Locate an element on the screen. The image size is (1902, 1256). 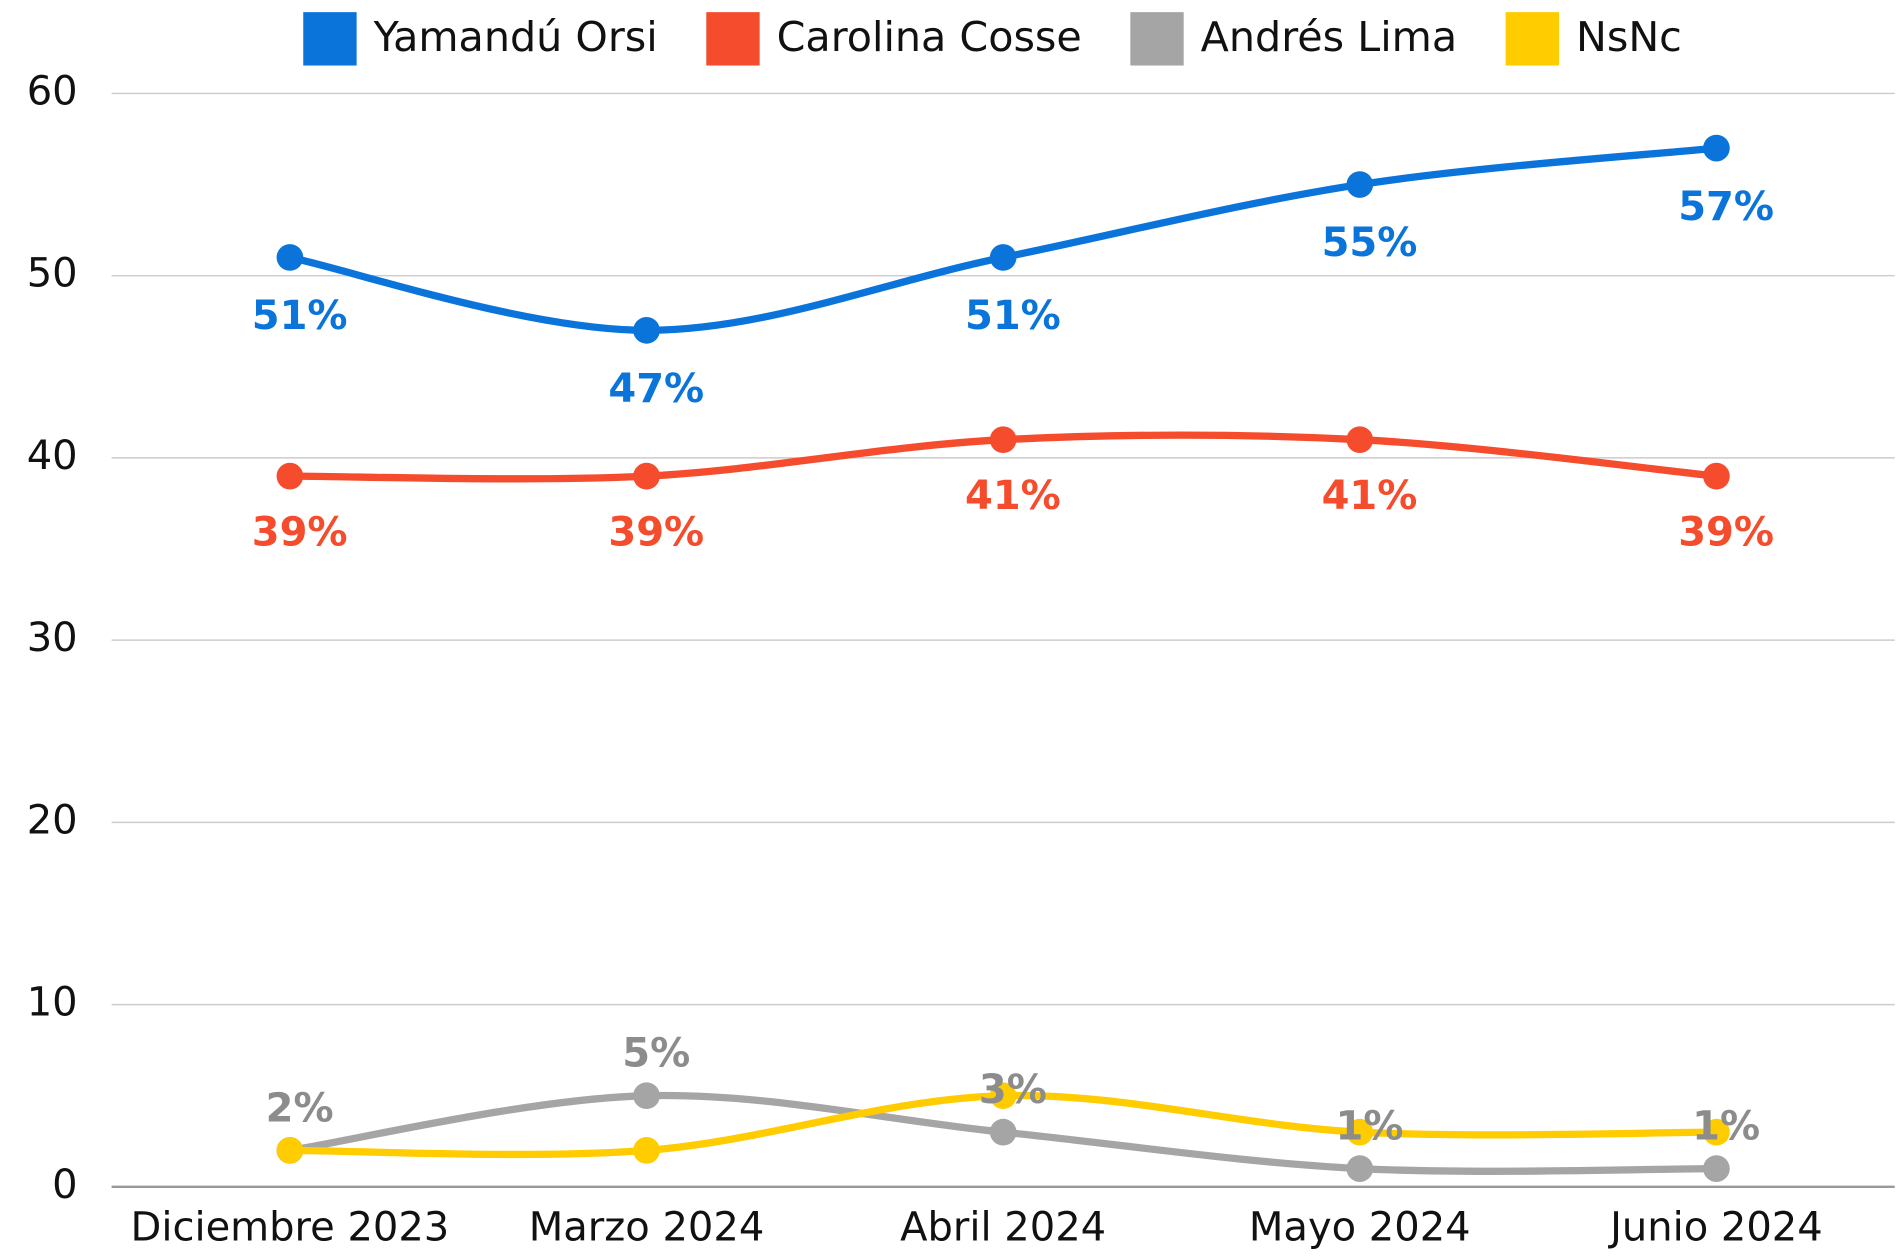
data-label: 47% is located at coordinates (656, 389).